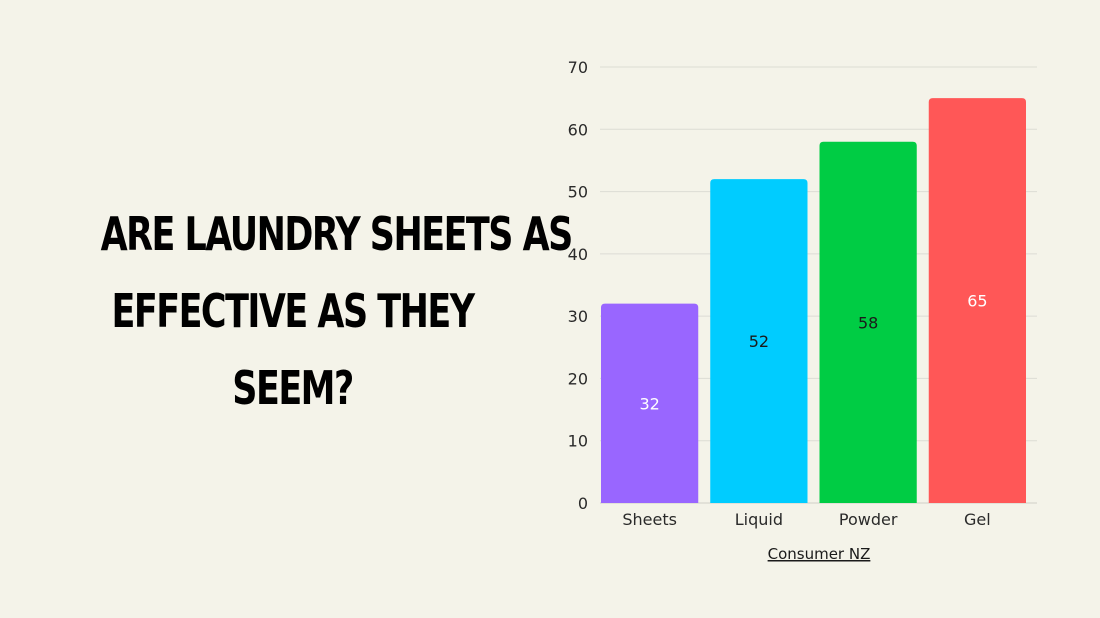 The width and height of the screenshot is (1100, 618). What do you see at coordinates (759, 519) in the screenshot?
I see `x-tick-label: Liquid` at bounding box center [759, 519].